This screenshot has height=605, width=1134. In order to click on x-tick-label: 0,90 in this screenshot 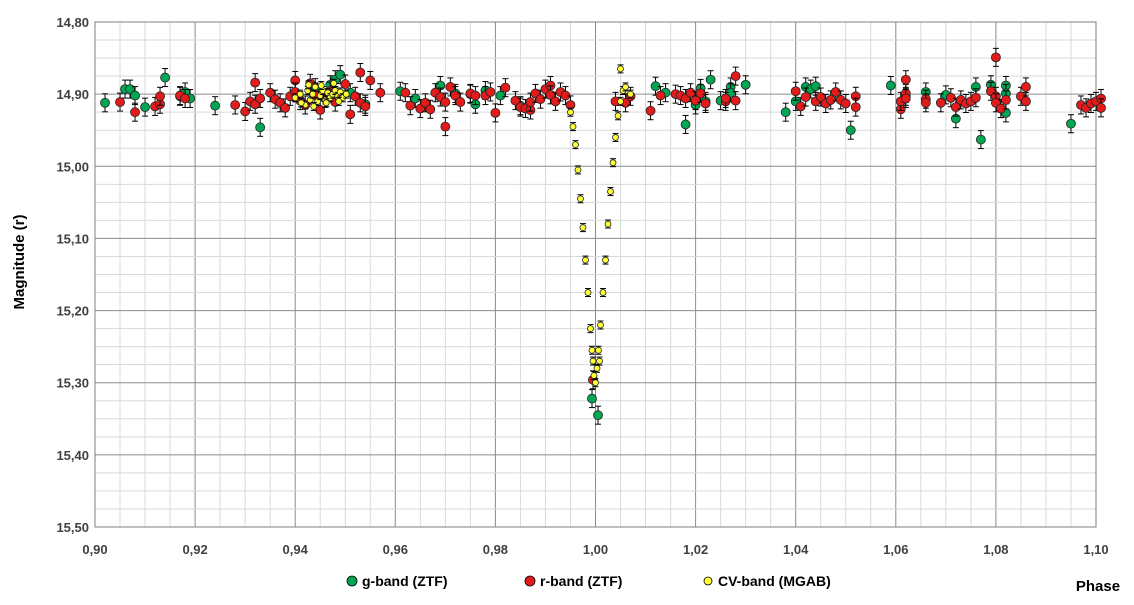, I will do `click(94, 549)`.